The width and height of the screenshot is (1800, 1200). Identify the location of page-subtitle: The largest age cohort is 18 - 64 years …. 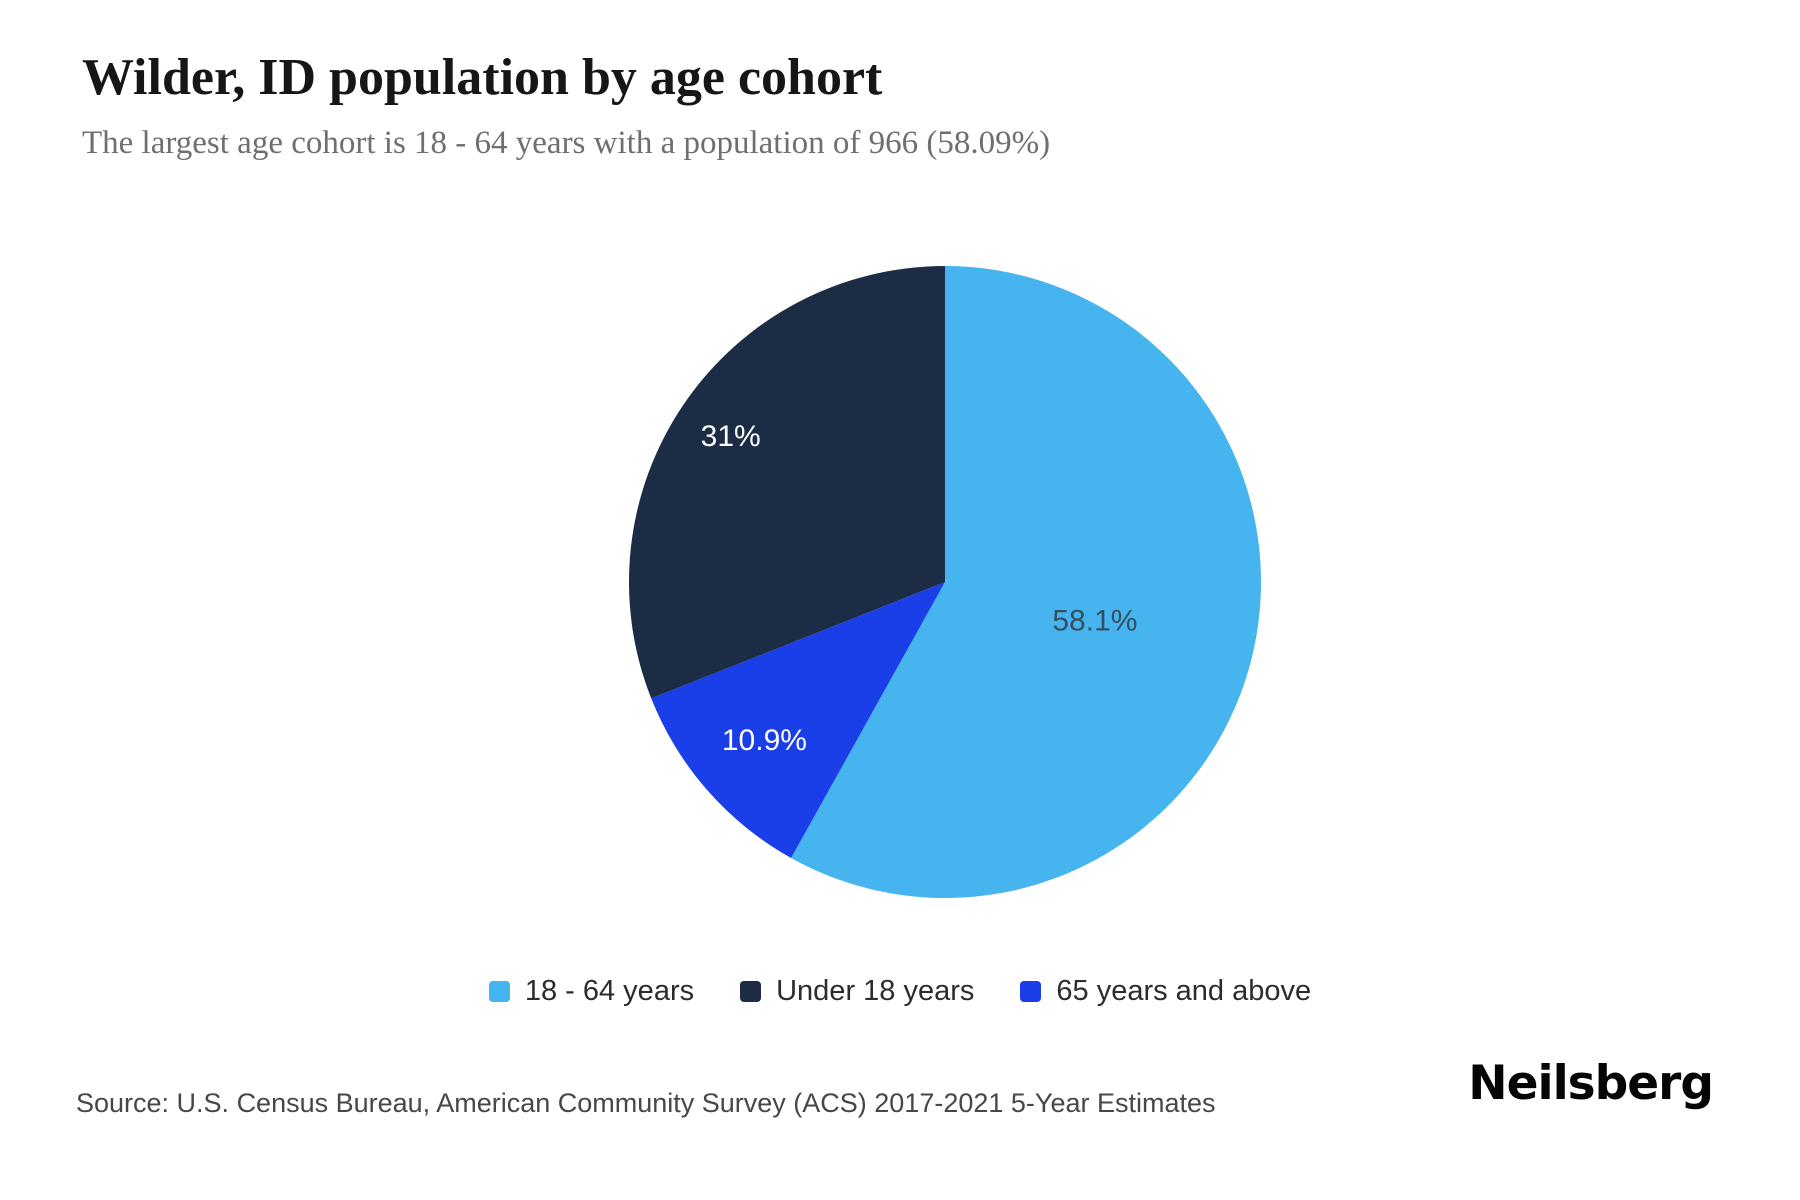
(566, 143).